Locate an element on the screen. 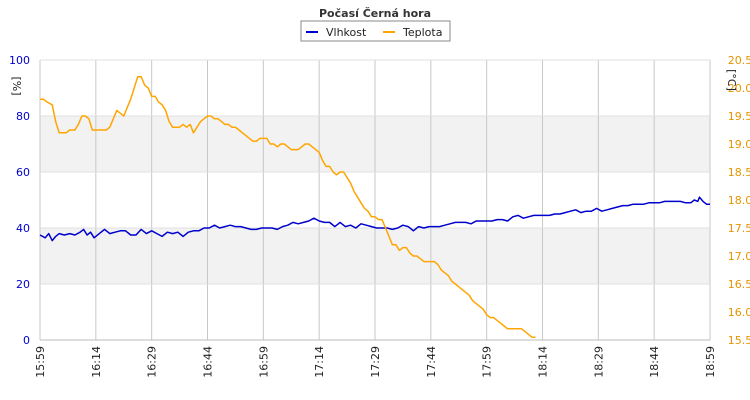  legend: Vlhkost Teplota is located at coordinates (375, 31).